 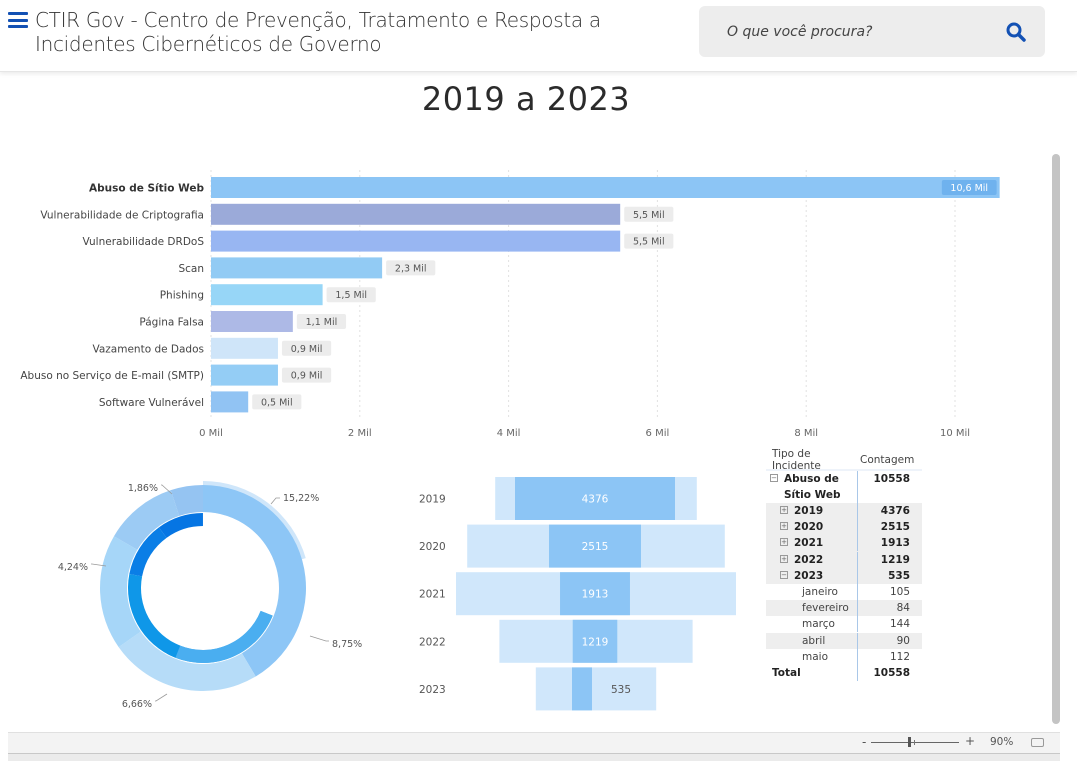 I want to click on x-tick-label: 4 Mil, so click(x=509, y=433).